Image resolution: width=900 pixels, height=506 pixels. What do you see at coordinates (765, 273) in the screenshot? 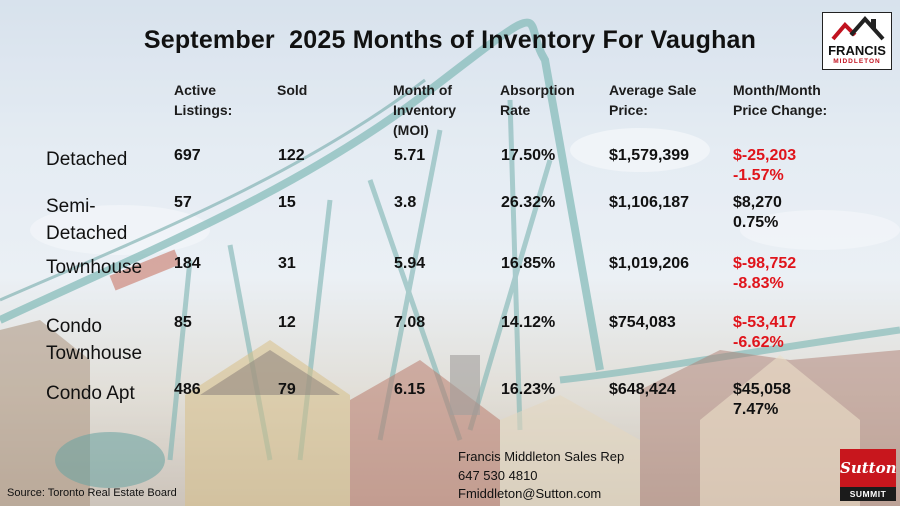
I see `cell-price-change: $-98,752 -8.83%` at bounding box center [765, 273].